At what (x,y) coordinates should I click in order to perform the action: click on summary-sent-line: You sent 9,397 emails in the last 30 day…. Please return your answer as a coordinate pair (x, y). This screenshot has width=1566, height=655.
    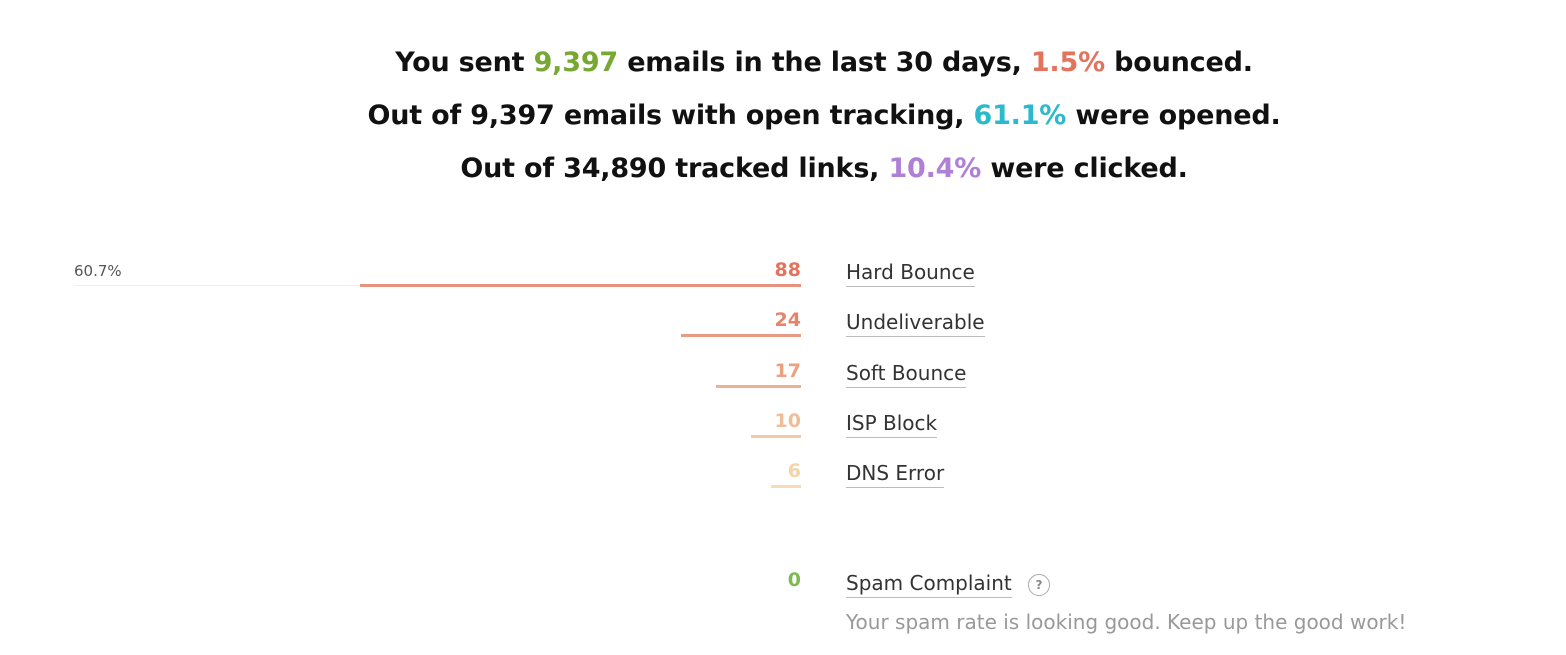
    Looking at the image, I should click on (783, 62).